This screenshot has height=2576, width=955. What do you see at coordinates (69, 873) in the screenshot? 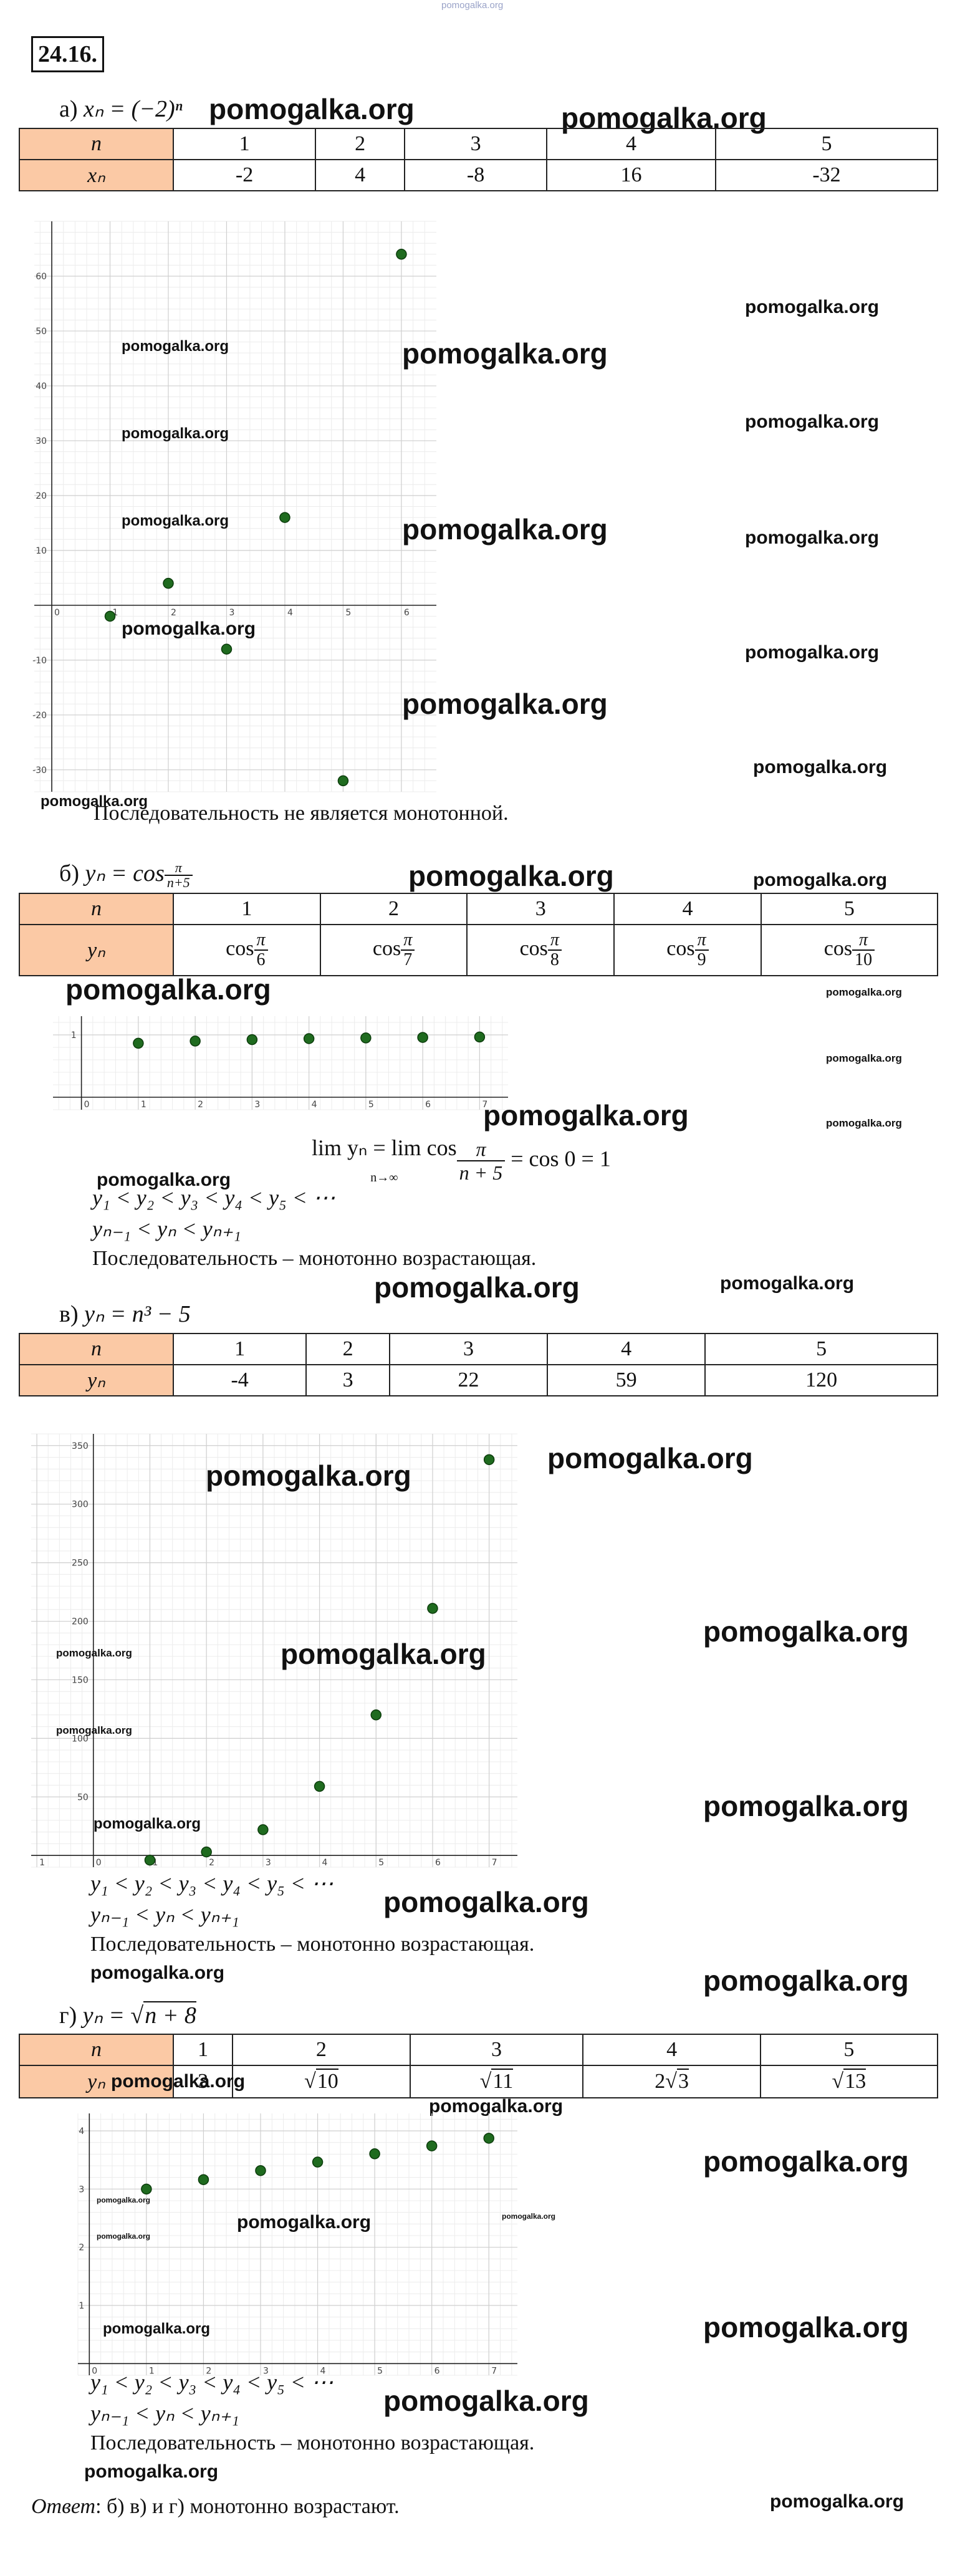
I see `part-b-label: б)` at bounding box center [69, 873].